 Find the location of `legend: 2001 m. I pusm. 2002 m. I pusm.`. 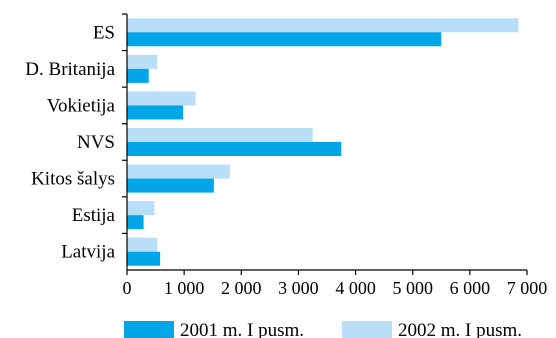

legend: 2001 m. I pusm. 2002 m. I pusm. is located at coordinates (323, 329).